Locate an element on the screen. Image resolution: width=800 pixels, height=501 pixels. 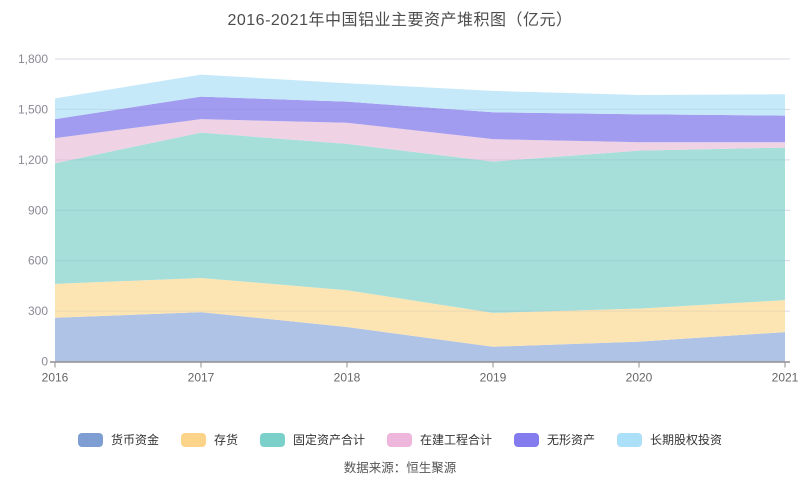
y-axis-tick-label: 600 is located at coordinates (38, 261).